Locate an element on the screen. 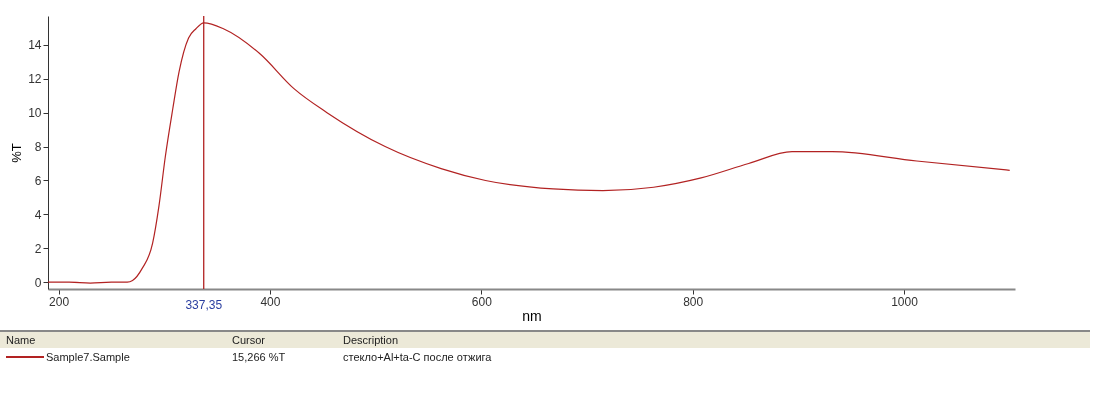 This screenshot has height=405, width=1100. y-tick-label: 6 is located at coordinates (38, 180).